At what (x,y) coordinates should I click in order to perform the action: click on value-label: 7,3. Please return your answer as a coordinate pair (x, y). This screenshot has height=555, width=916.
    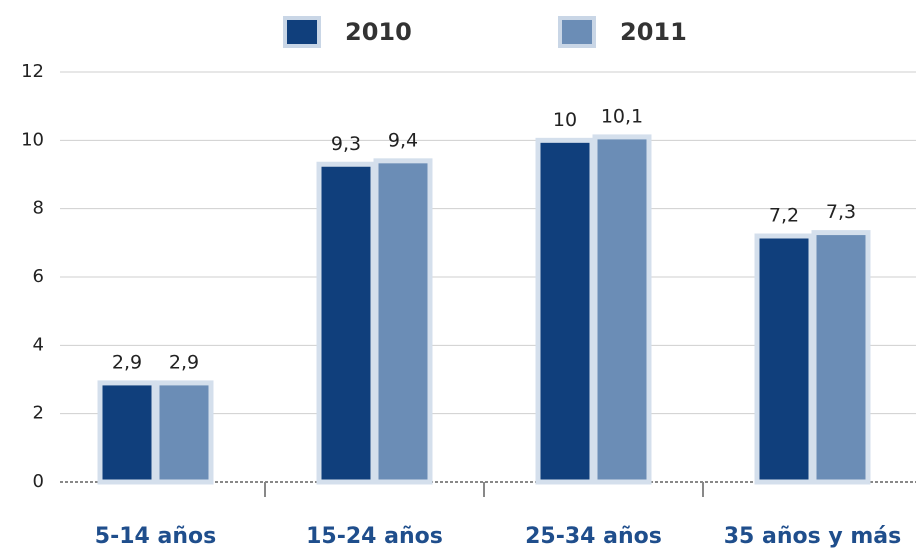
    Looking at the image, I should click on (841, 212).